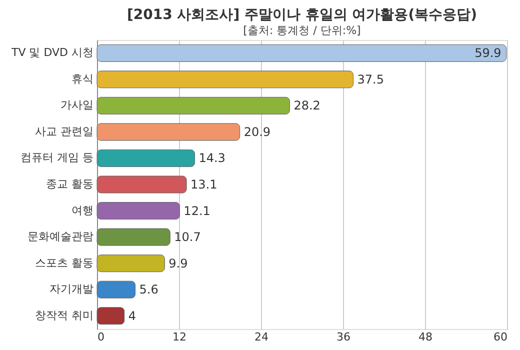 This screenshot has height=350, width=520. Describe the element at coordinates (501, 337) in the screenshot. I see `x-tick-label: 60` at that location.